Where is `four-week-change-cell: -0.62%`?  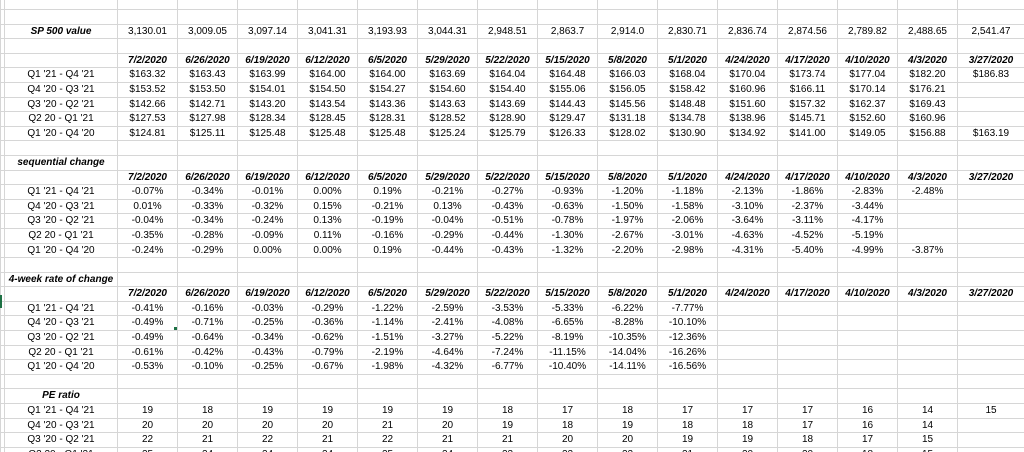 four-week-change-cell: -0.62% is located at coordinates (327, 338).